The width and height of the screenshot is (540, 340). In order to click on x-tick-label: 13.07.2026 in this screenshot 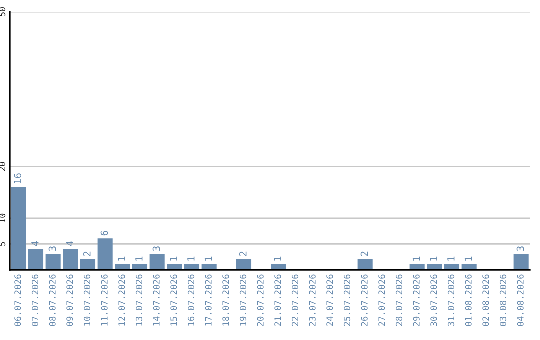, I will do `click(139, 300)`.